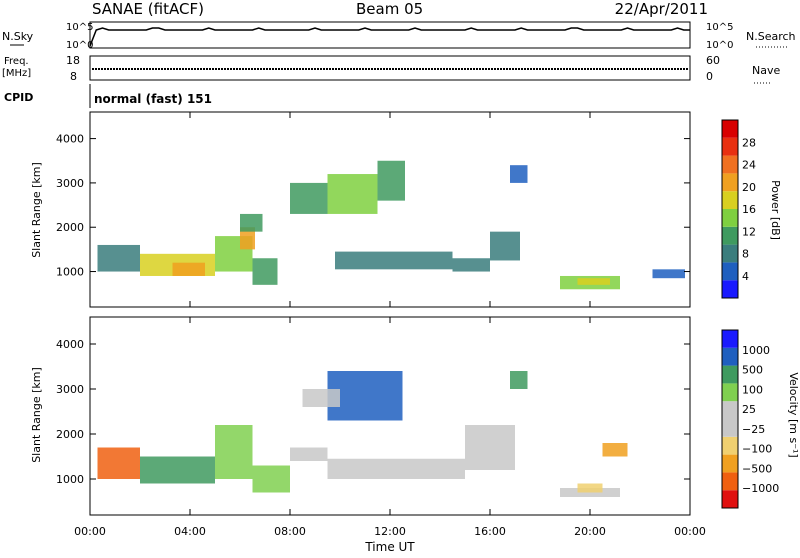 Image resolution: width=800 pixels, height=558 pixels. I want to click on nsearch-label: N.Search, so click(771, 36).